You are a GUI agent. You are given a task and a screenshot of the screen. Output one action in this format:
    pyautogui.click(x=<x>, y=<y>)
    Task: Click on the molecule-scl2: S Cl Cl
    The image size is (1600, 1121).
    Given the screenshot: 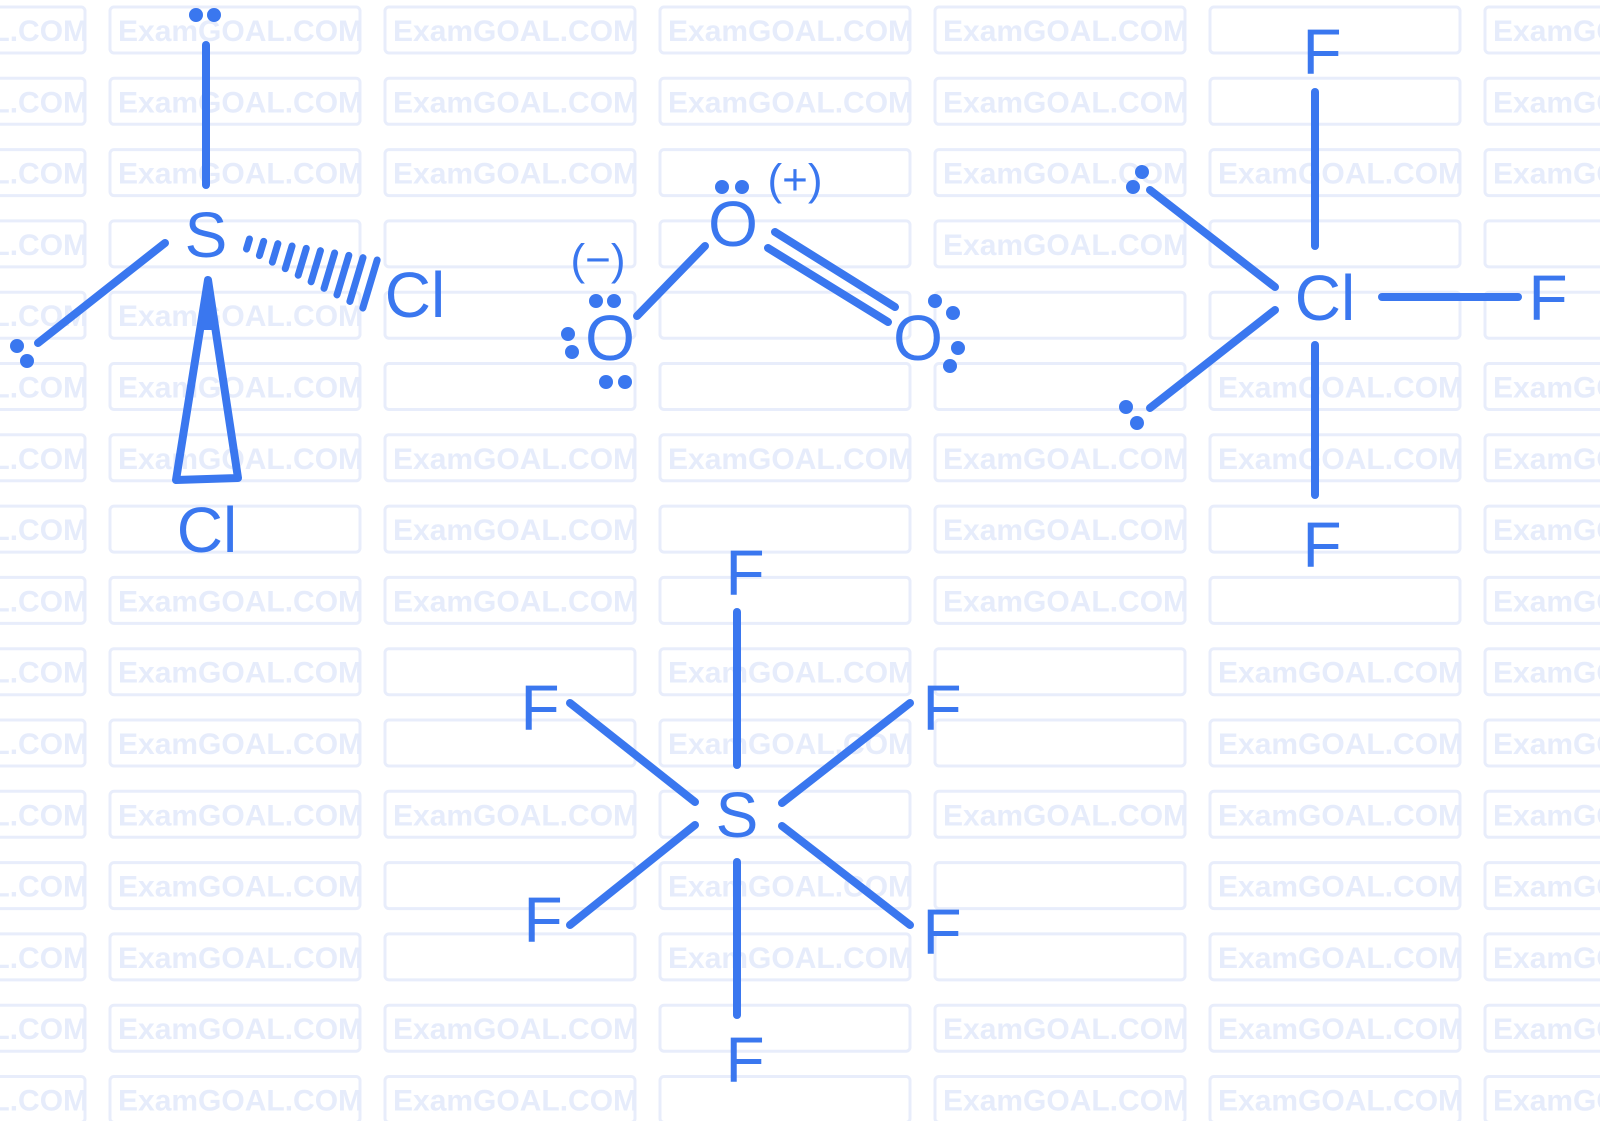 What is the action you would take?
    pyautogui.click(x=227, y=287)
    